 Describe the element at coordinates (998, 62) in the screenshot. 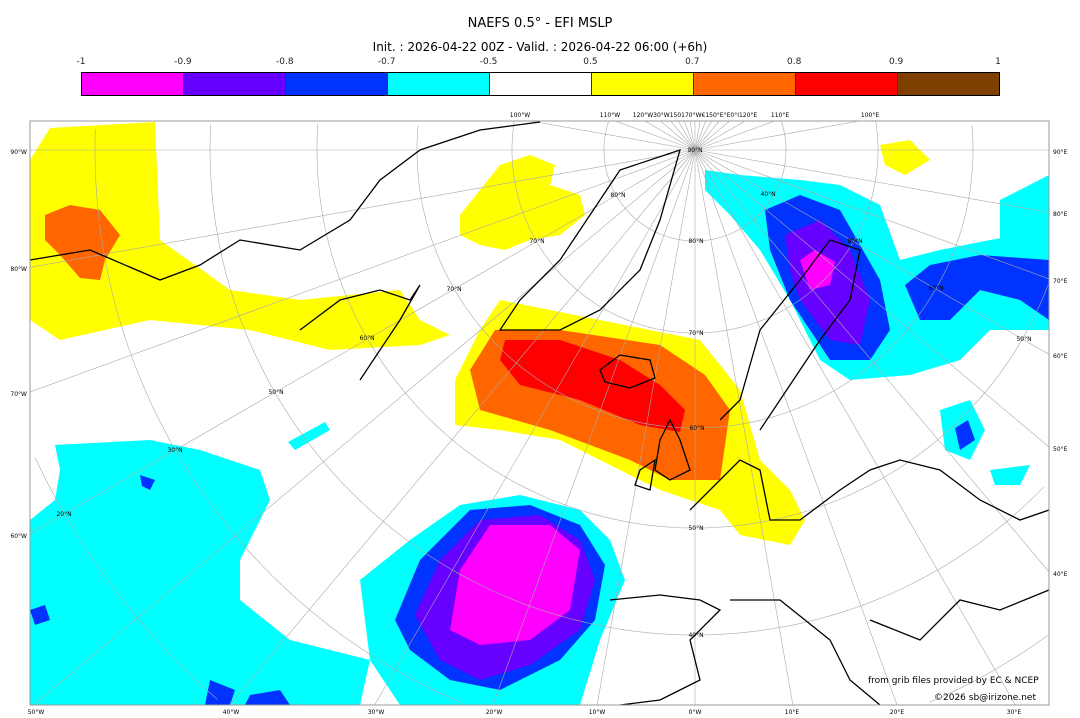

I see `colorbar-tick-label: 1` at that location.